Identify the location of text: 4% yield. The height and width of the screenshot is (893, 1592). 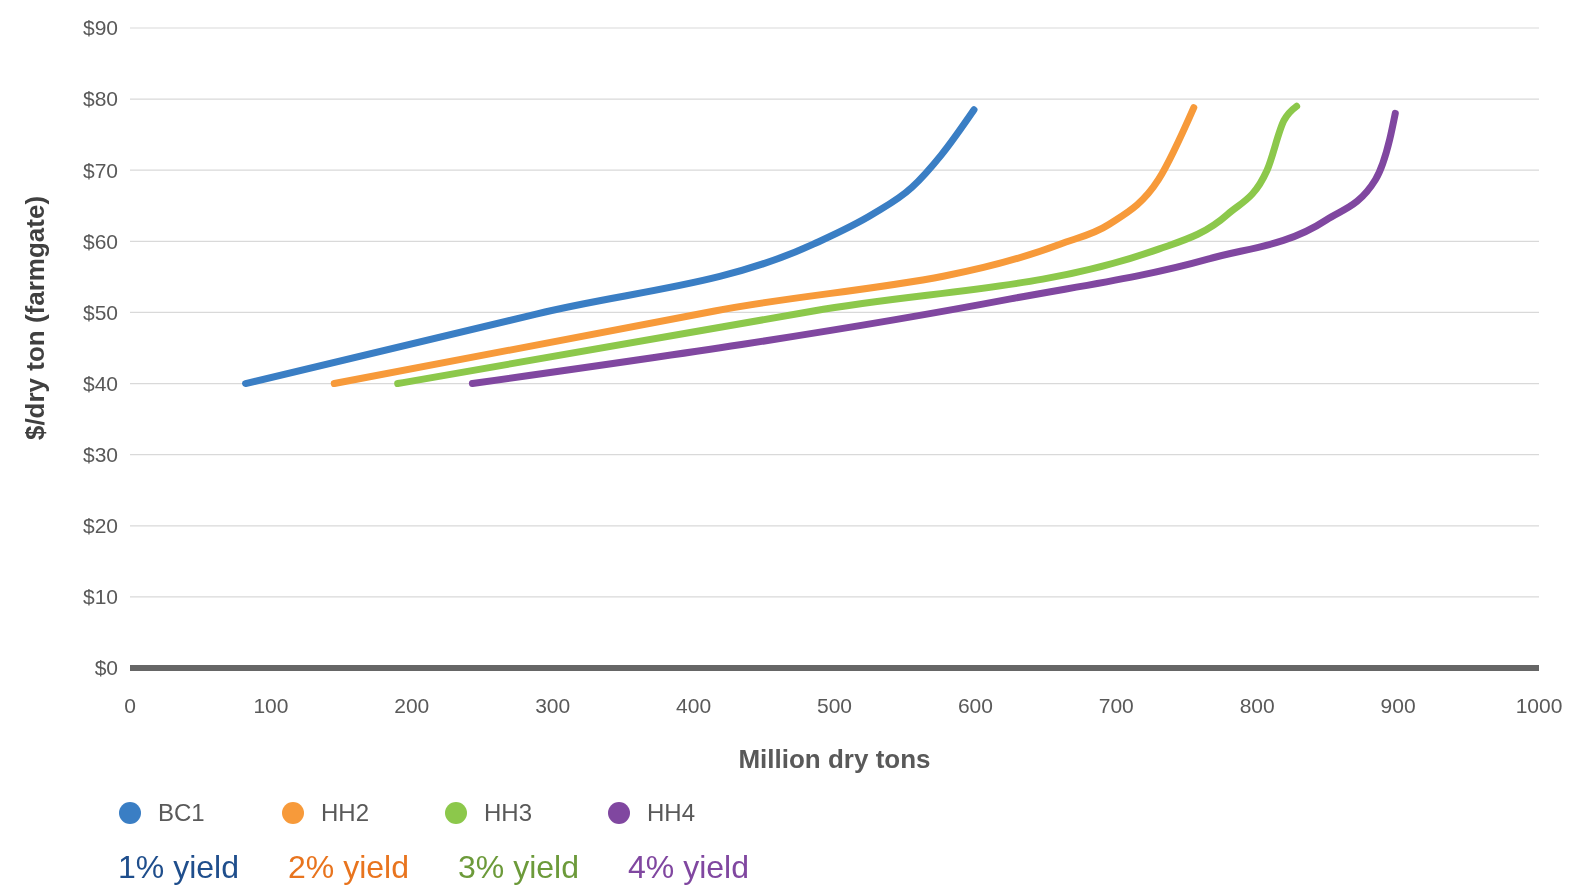
(688, 867).